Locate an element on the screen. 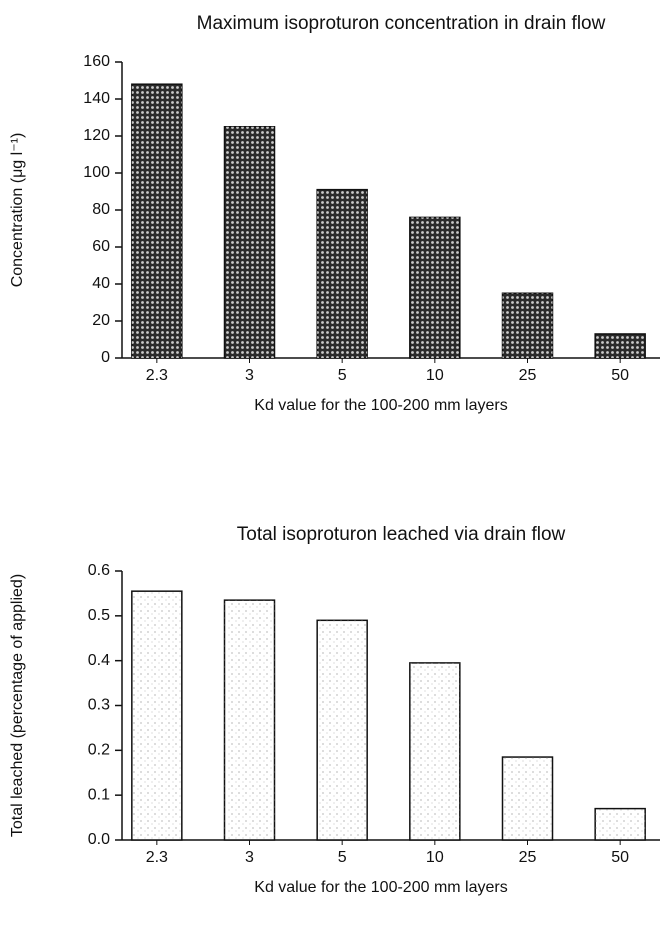 The image size is (661, 928). y-tick-label: 160 is located at coordinates (96, 61).